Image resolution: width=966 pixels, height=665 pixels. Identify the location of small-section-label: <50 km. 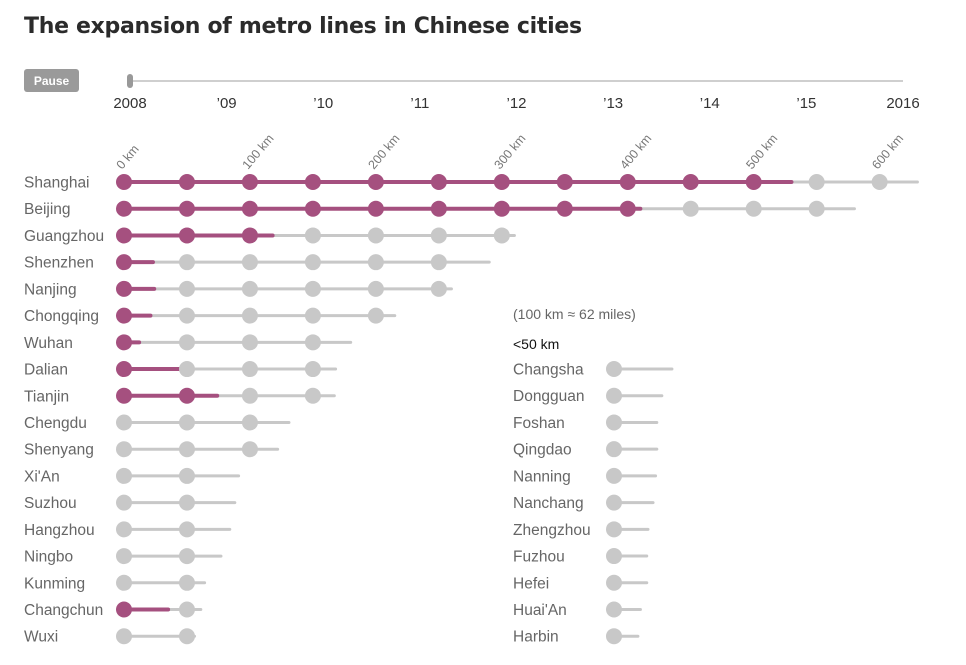
(536, 344).